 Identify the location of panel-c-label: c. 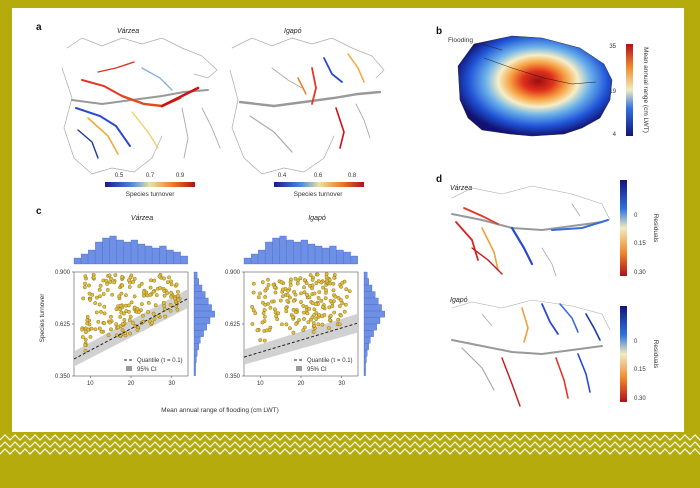
(39, 211).